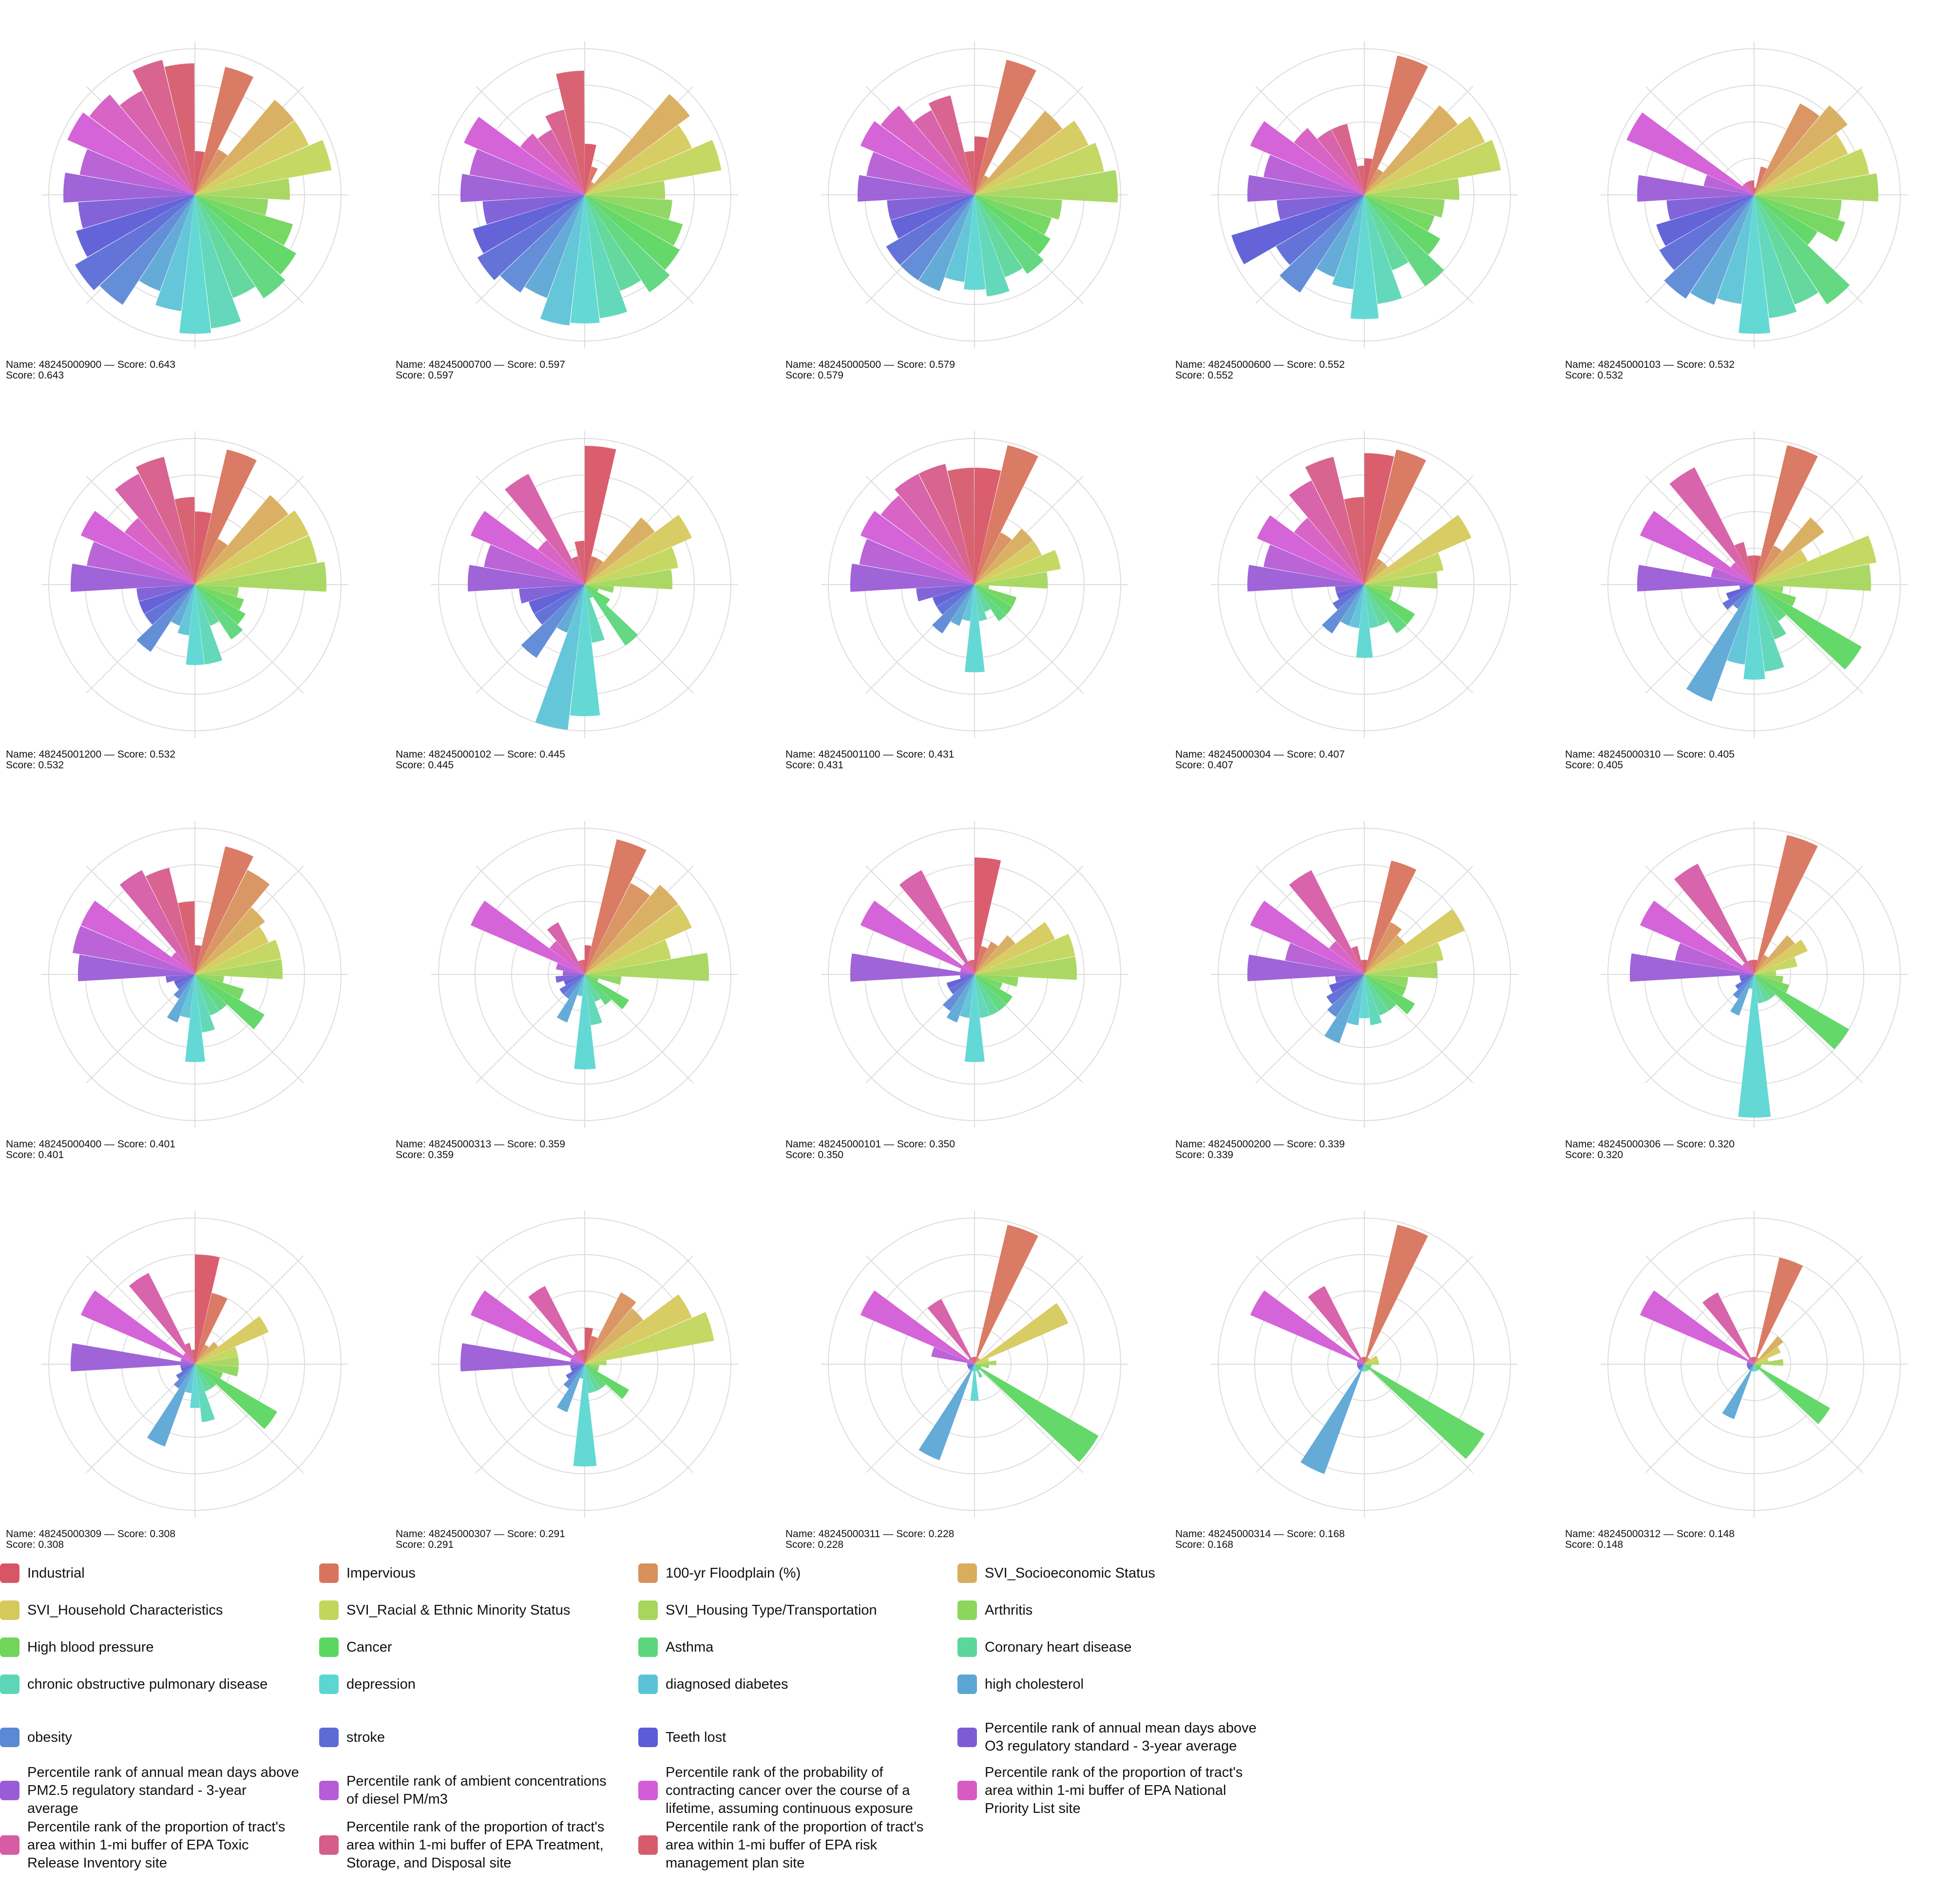 This screenshot has width=1949, height=1904. What do you see at coordinates (1070, 1573) in the screenshot?
I see `legend-label: SVI_Socioeconomic Status` at bounding box center [1070, 1573].